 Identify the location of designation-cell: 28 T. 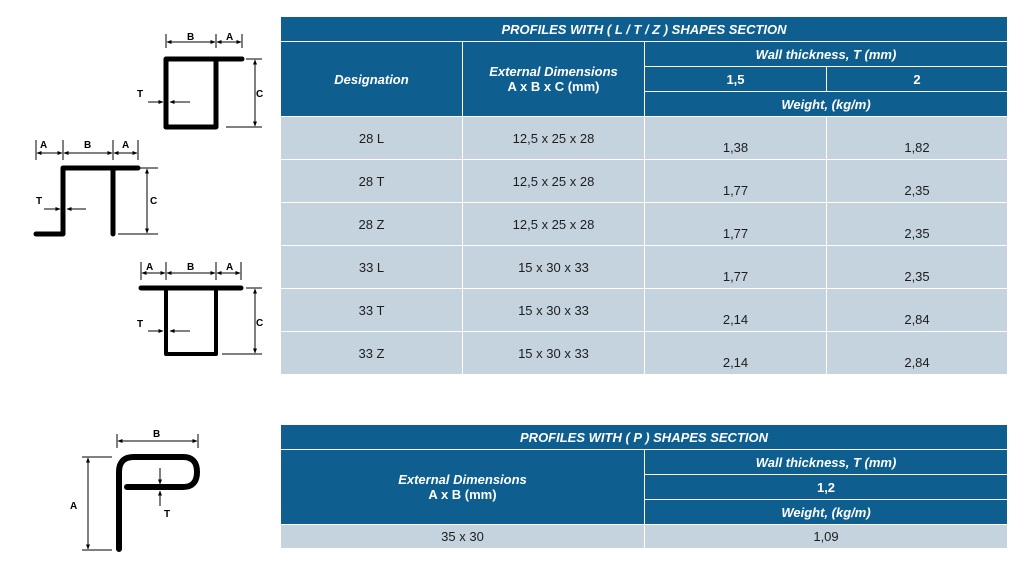
(371, 181).